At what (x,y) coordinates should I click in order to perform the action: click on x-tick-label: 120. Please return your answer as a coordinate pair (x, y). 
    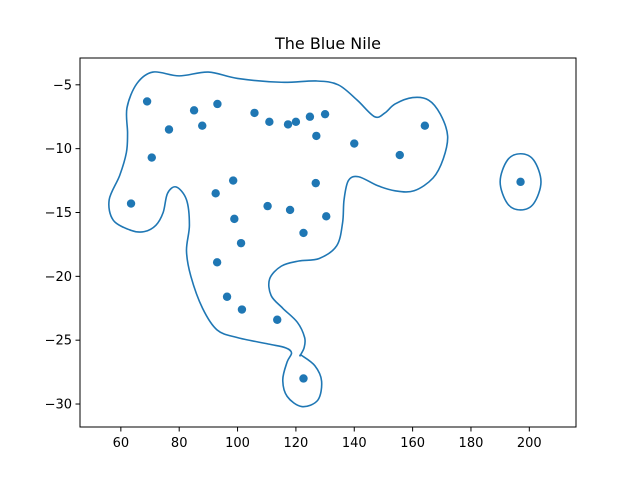
    Looking at the image, I should click on (295, 443).